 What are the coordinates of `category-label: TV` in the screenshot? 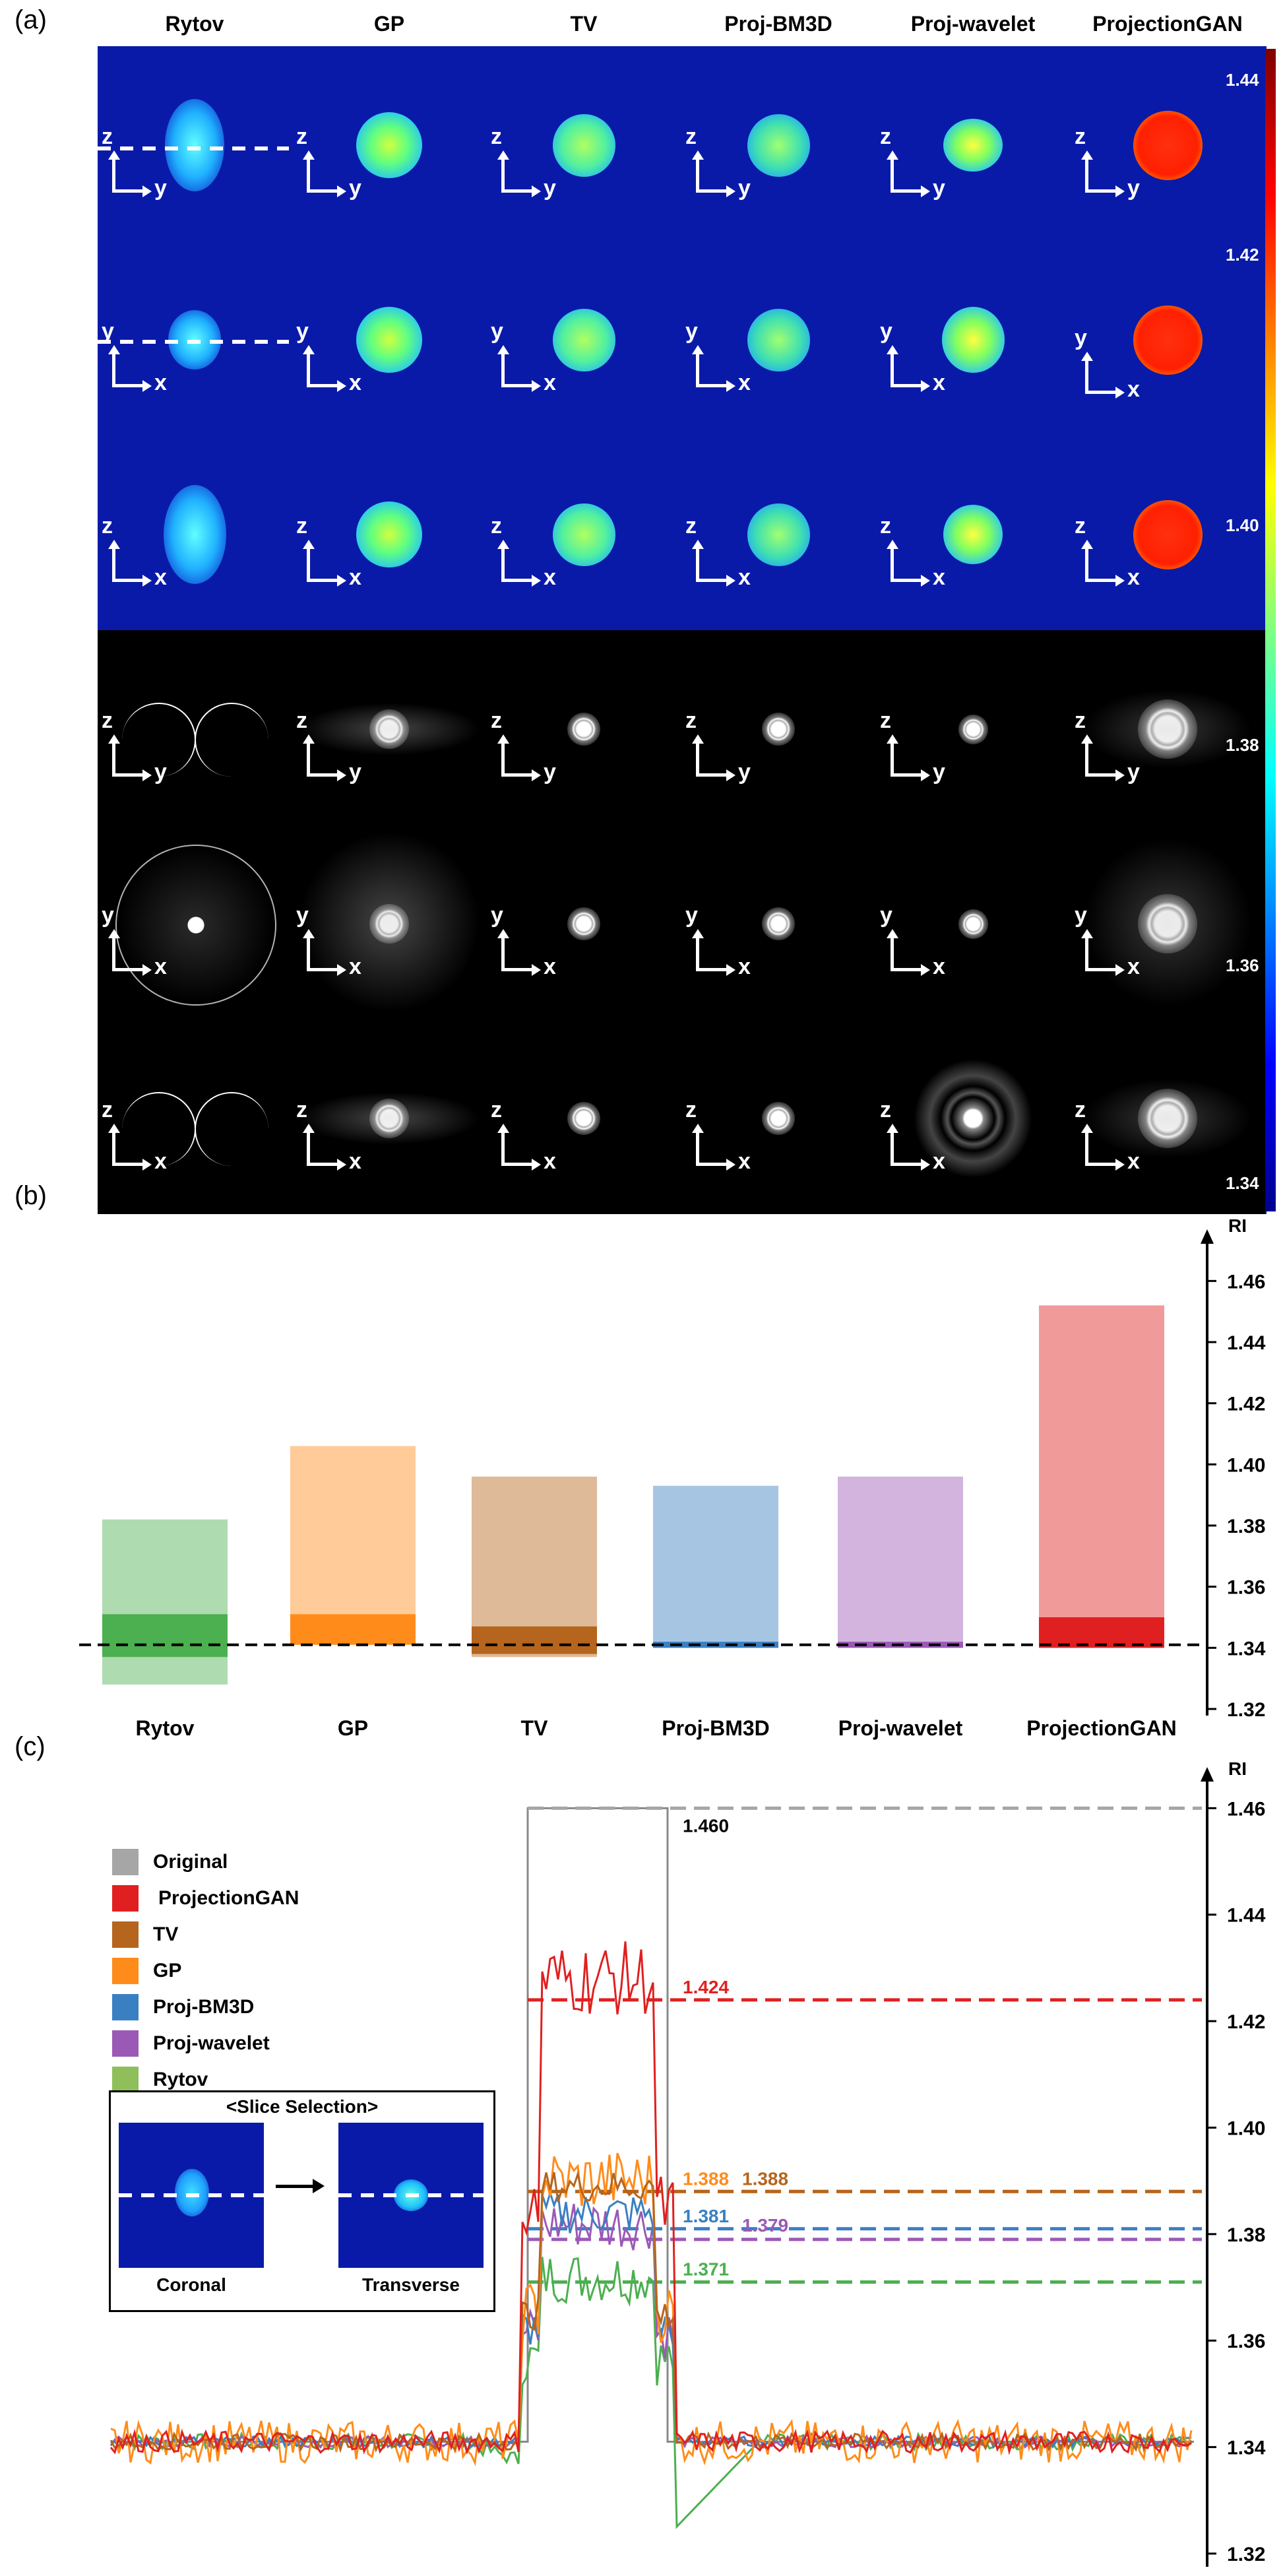 It's located at (535, 1728).